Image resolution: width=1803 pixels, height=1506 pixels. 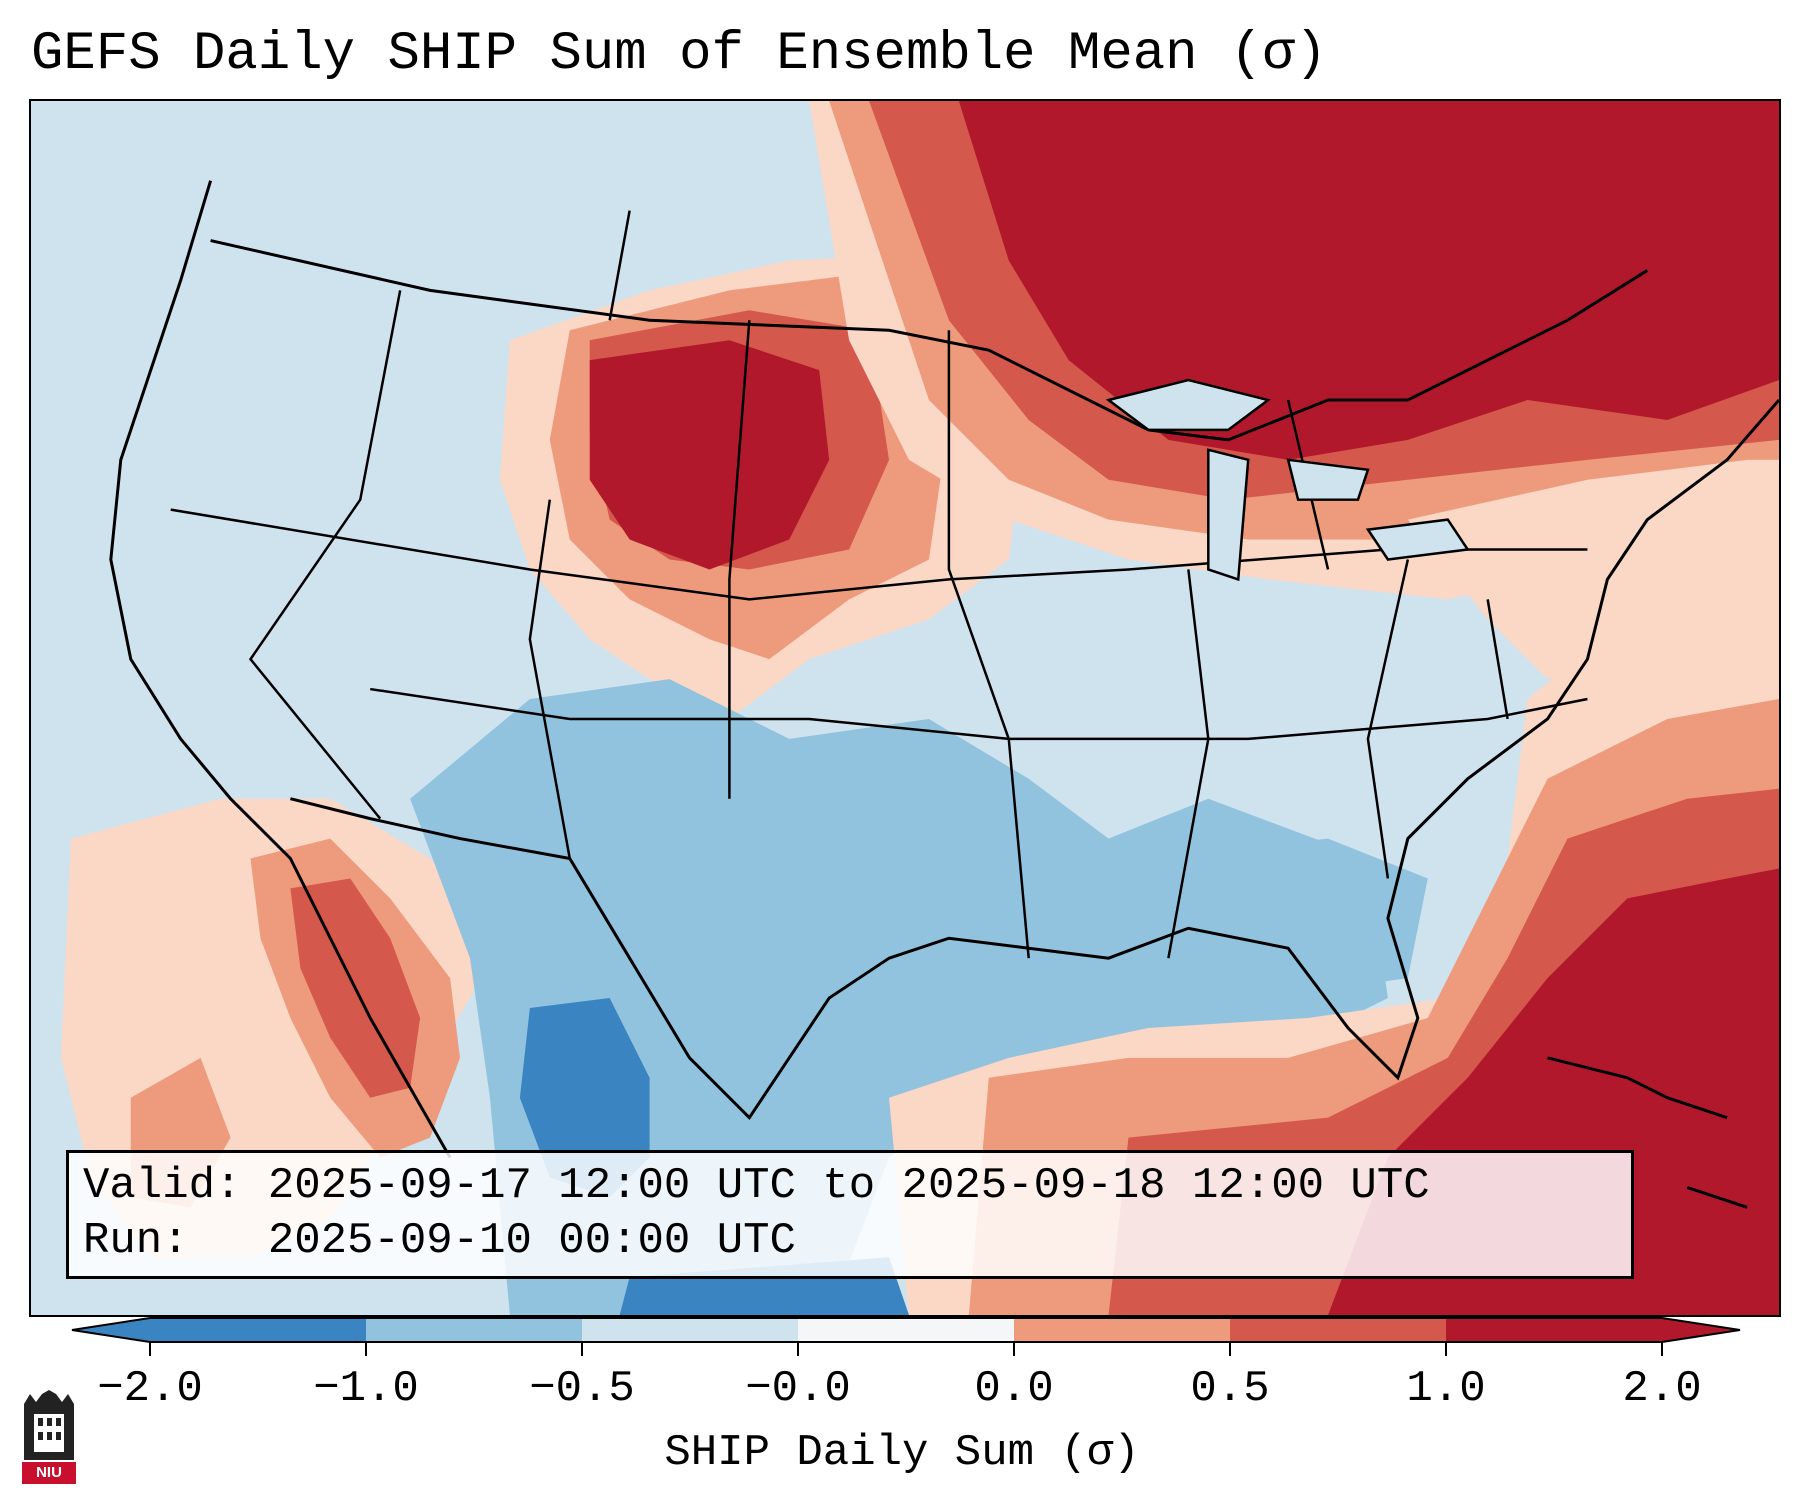 I want to click on anomaly-region-southeast-neg, so click(x=1278, y=918).